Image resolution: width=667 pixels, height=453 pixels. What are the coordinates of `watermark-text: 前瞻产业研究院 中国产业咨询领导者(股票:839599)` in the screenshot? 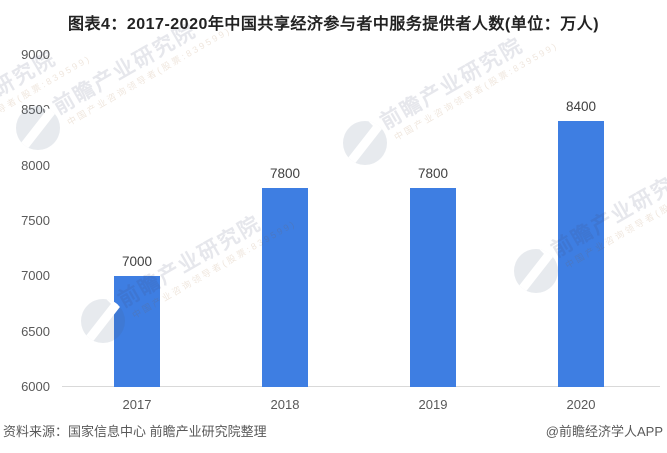 It's located at (468, 81).